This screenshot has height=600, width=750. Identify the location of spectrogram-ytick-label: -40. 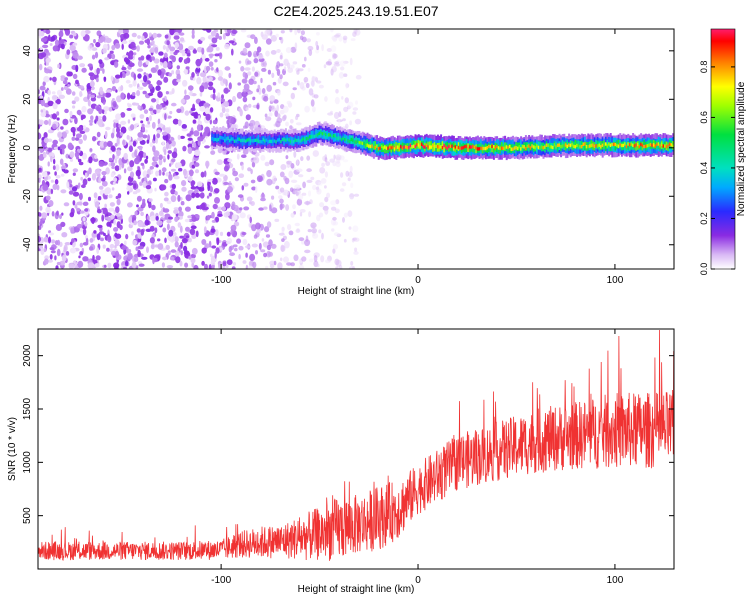
(27, 244).